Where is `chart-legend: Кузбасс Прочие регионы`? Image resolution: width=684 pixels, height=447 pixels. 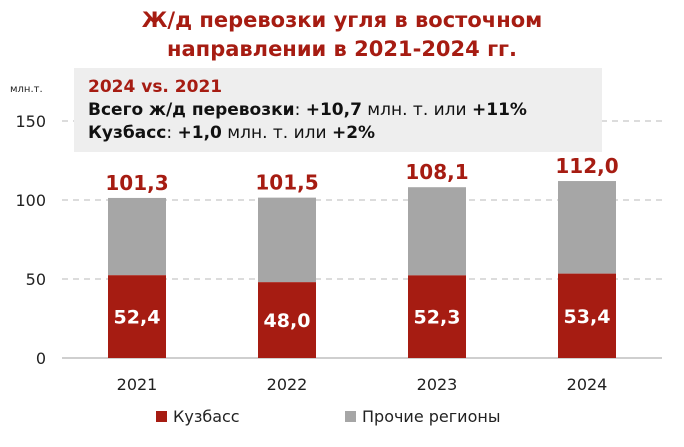
chart-legend: Кузбасс Прочие регионы is located at coordinates (342, 417).